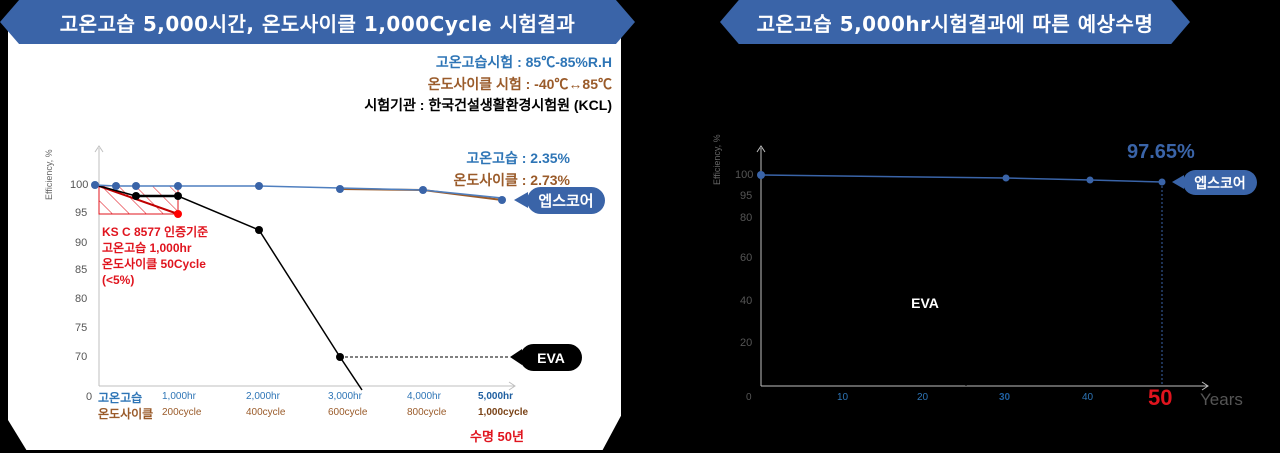 This screenshot has width=1280, height=453. Describe the element at coordinates (746, 301) in the screenshot. I see `right-ytick: 40` at that location.